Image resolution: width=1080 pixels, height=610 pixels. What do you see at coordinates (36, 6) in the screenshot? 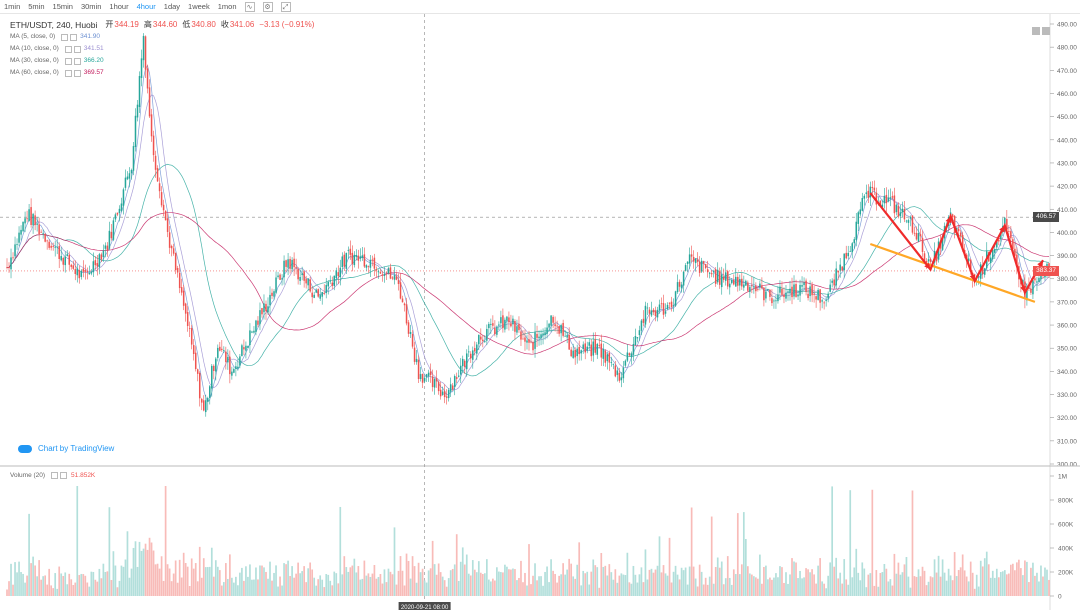
I see `interval-button-5min: 5min` at bounding box center [36, 6].